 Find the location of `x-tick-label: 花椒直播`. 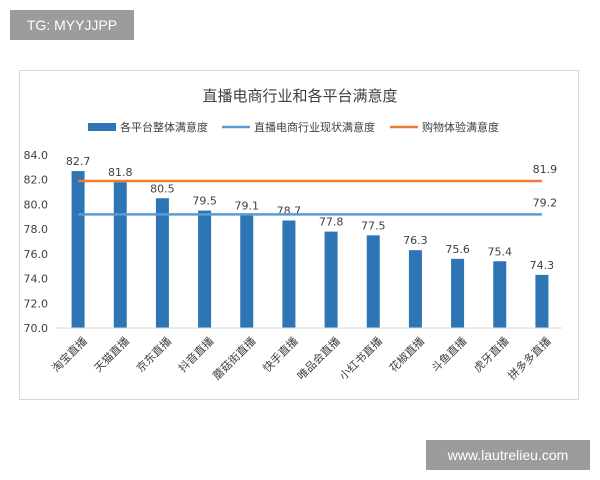

x-tick-label: 花椒直播 is located at coordinates (406, 354).